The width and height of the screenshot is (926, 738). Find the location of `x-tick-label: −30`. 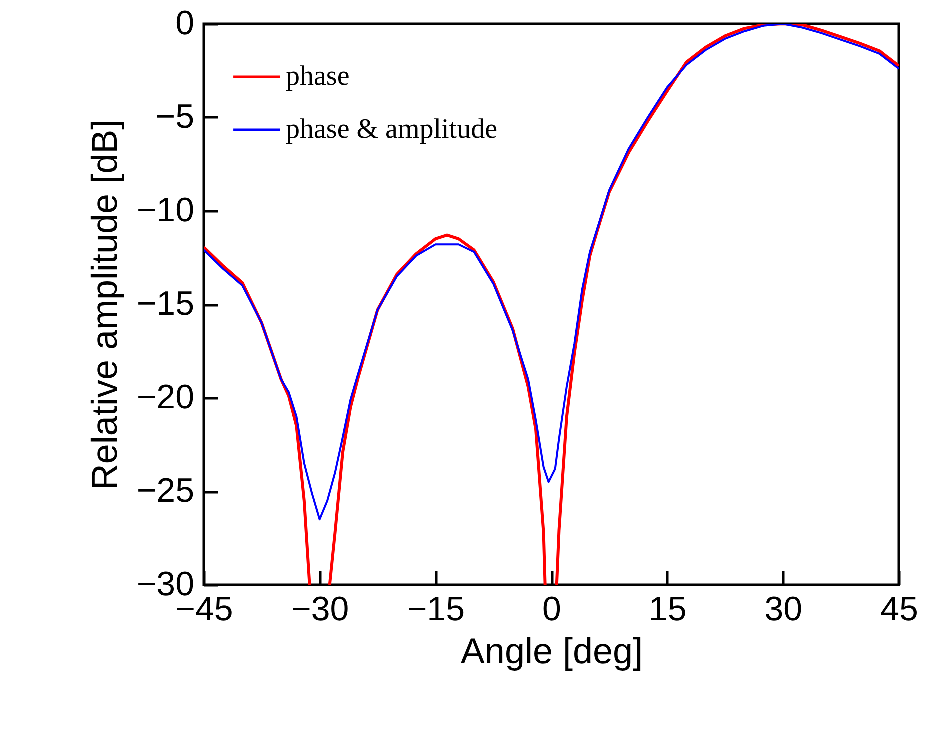

x-tick-label: −30 is located at coordinates (320, 609).